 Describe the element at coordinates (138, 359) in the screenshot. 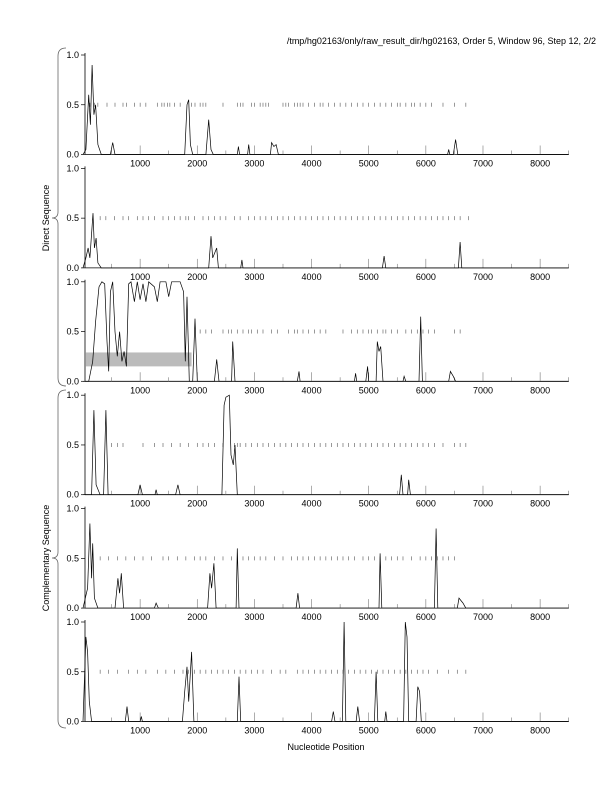

I see `highlight-band` at that location.